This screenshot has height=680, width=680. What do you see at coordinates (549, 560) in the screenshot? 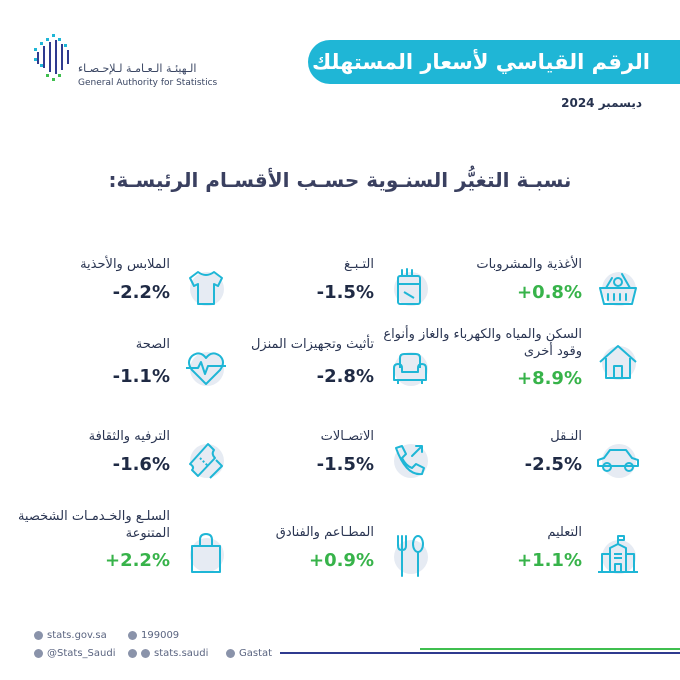
I see `category-value: +1.1%` at bounding box center [549, 560].